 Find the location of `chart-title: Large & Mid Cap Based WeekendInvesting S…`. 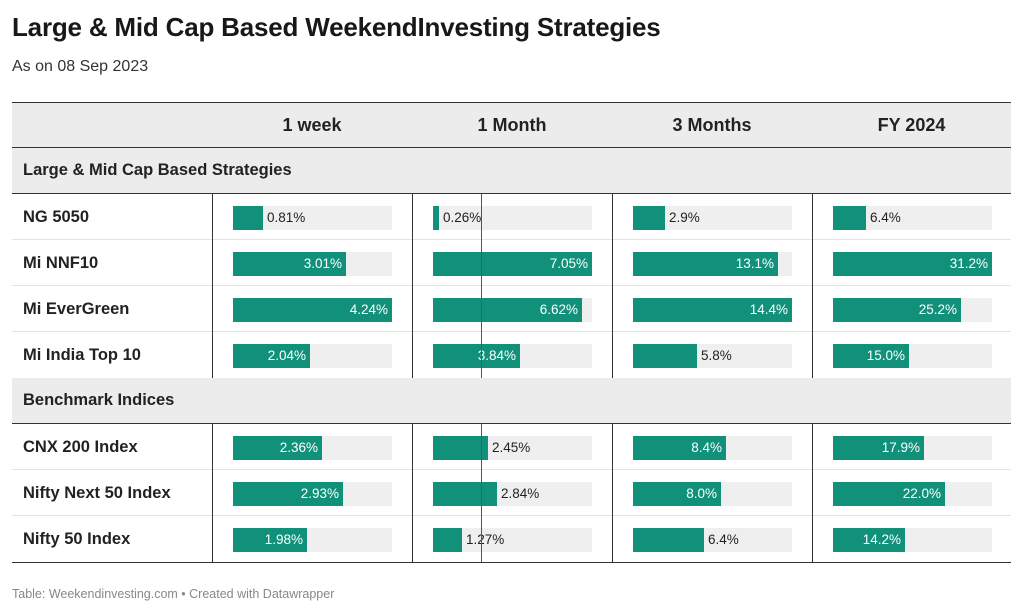

chart-title: Large & Mid Cap Based WeekendInvesting S… is located at coordinates (336, 27).